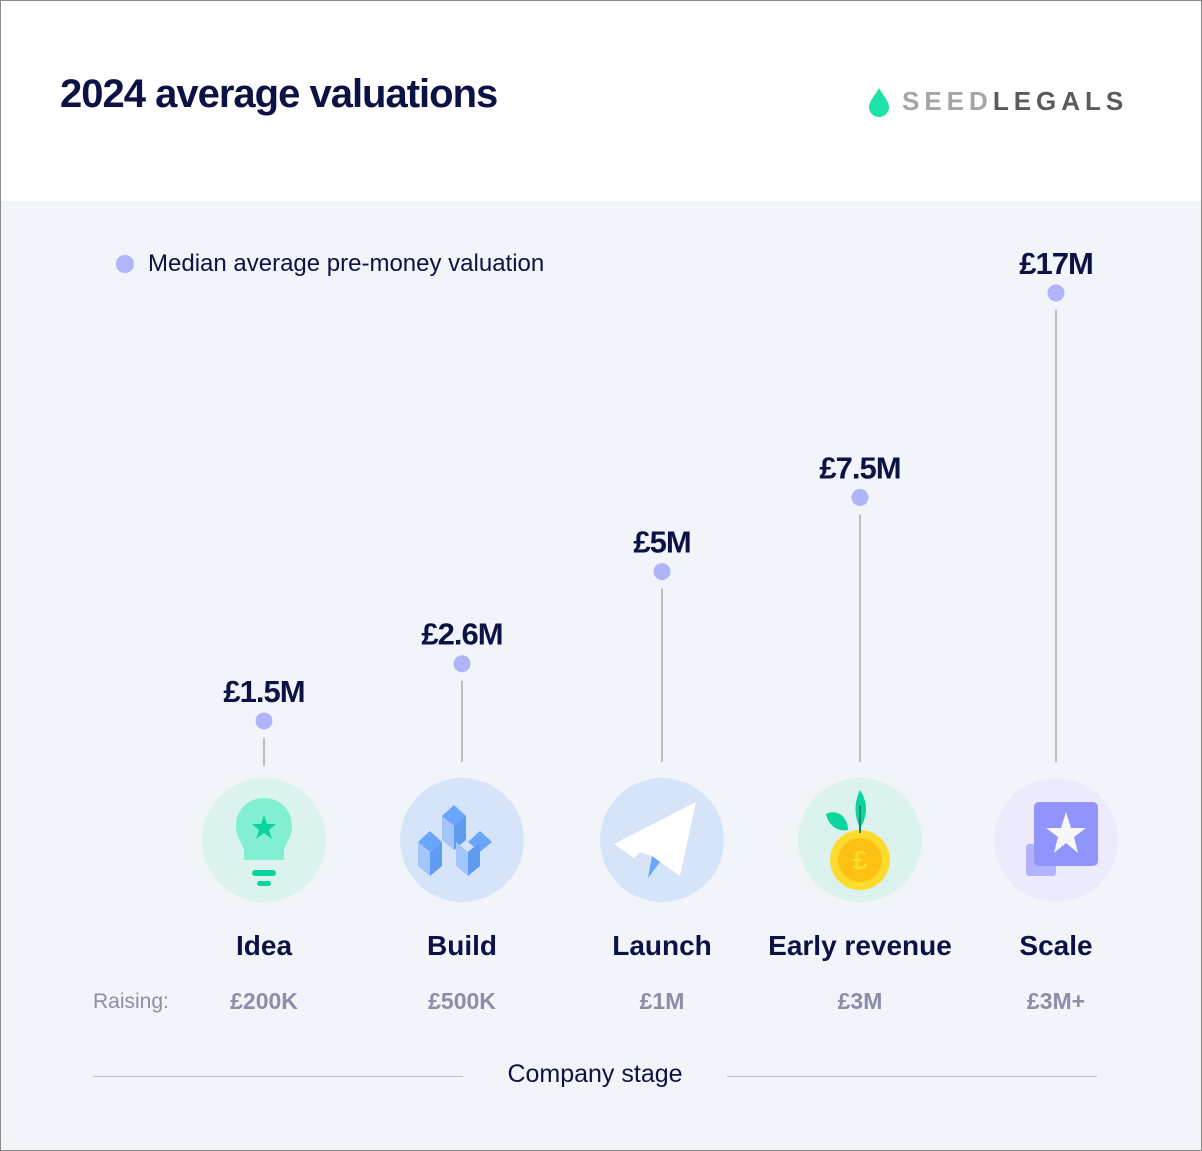 The image size is (1202, 1151). Describe the element at coordinates (662, 945) in the screenshot. I see `stage-label: Launch` at that location.